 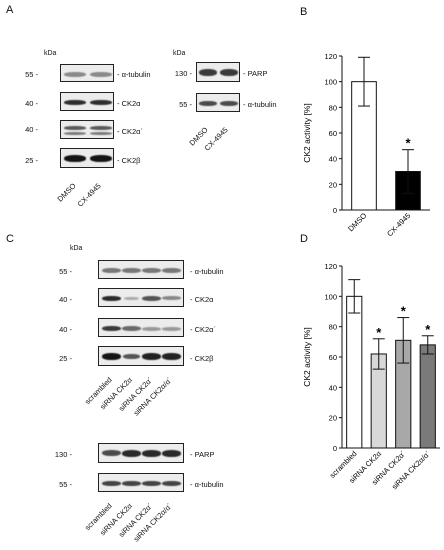 I want to click on x-tick-label: CX-4945, so click(x=398, y=224).